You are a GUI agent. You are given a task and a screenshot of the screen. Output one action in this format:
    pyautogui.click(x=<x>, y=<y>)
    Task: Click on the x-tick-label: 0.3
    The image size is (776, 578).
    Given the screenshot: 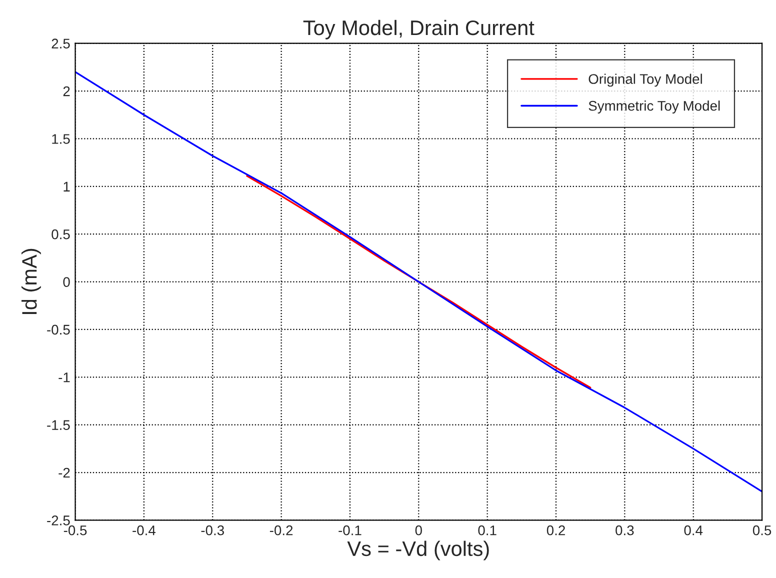 What is the action you would take?
    pyautogui.click(x=625, y=530)
    